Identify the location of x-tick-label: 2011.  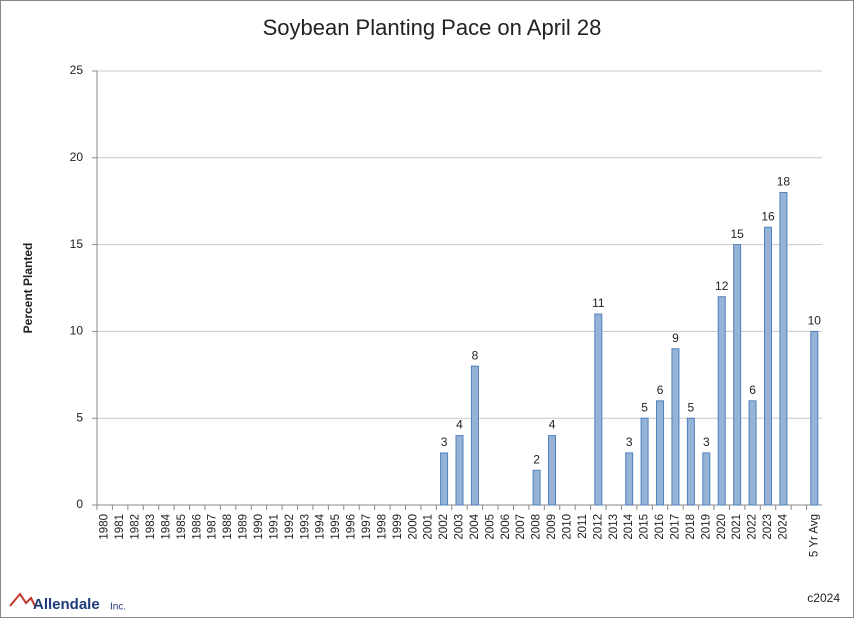
(583, 526).